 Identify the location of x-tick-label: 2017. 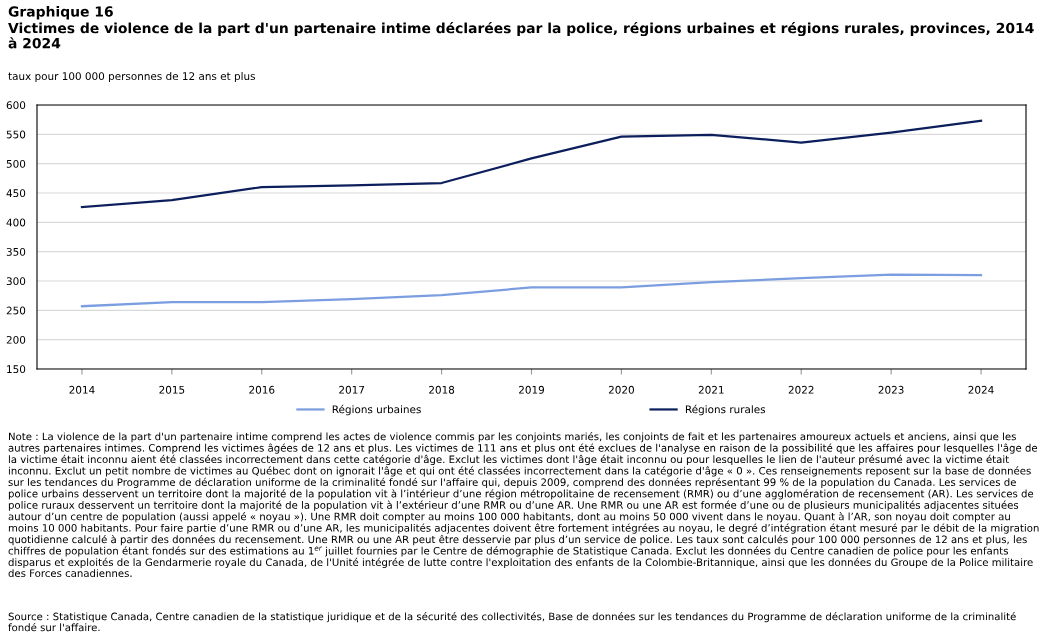
(352, 389).